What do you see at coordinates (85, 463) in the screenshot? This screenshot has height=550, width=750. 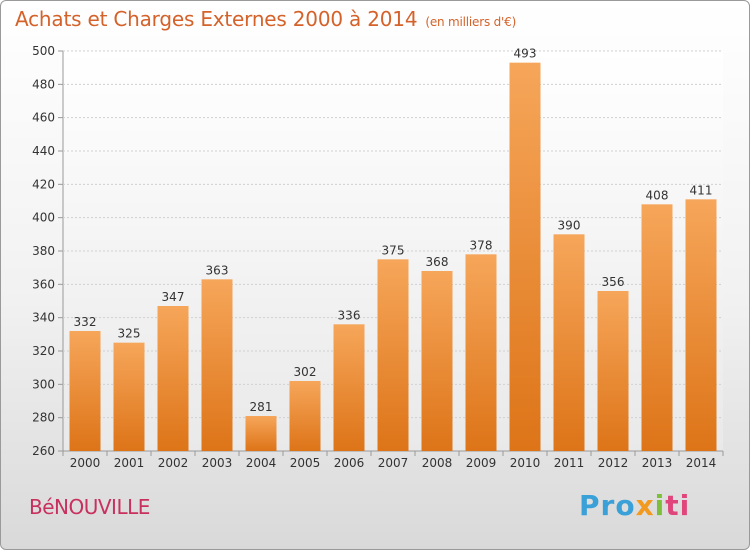 I see `x-tick-label: 2000` at bounding box center [85, 463].